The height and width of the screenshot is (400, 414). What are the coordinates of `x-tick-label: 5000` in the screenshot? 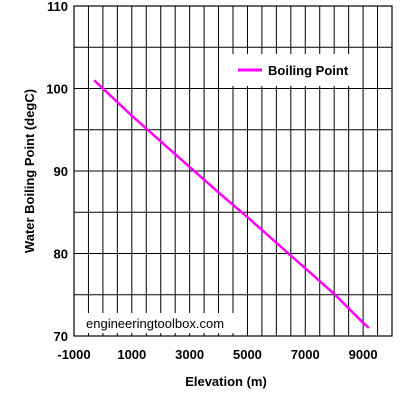 It's located at (247, 354).